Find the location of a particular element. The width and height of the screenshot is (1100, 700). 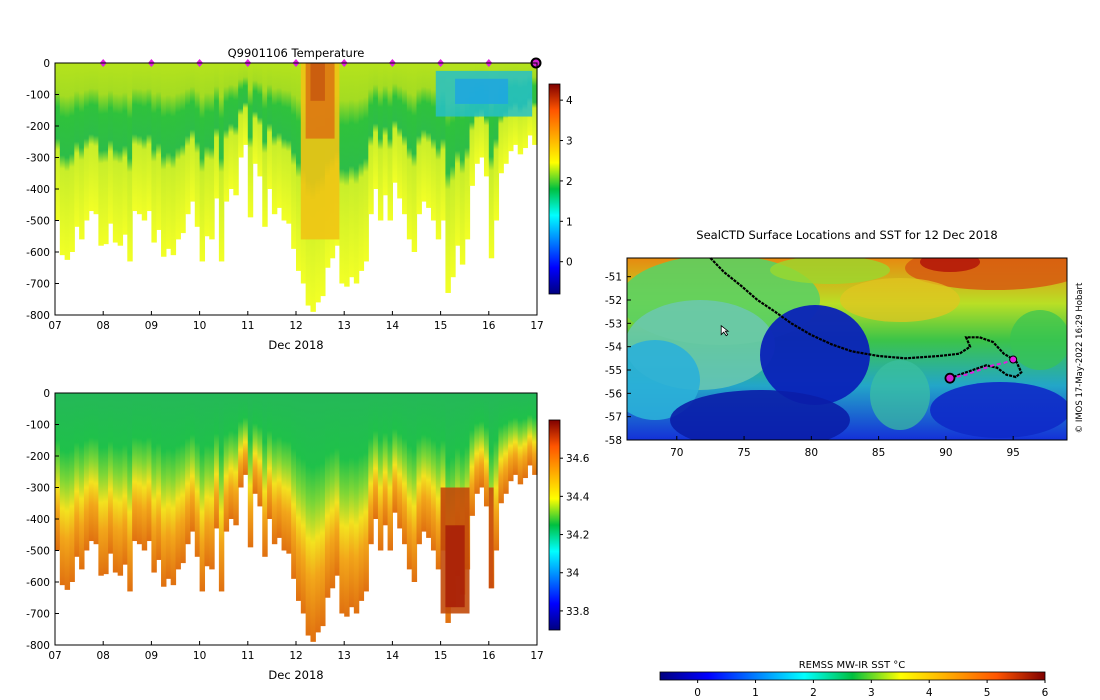

y-tick-label: -51 is located at coordinates (613, 278).